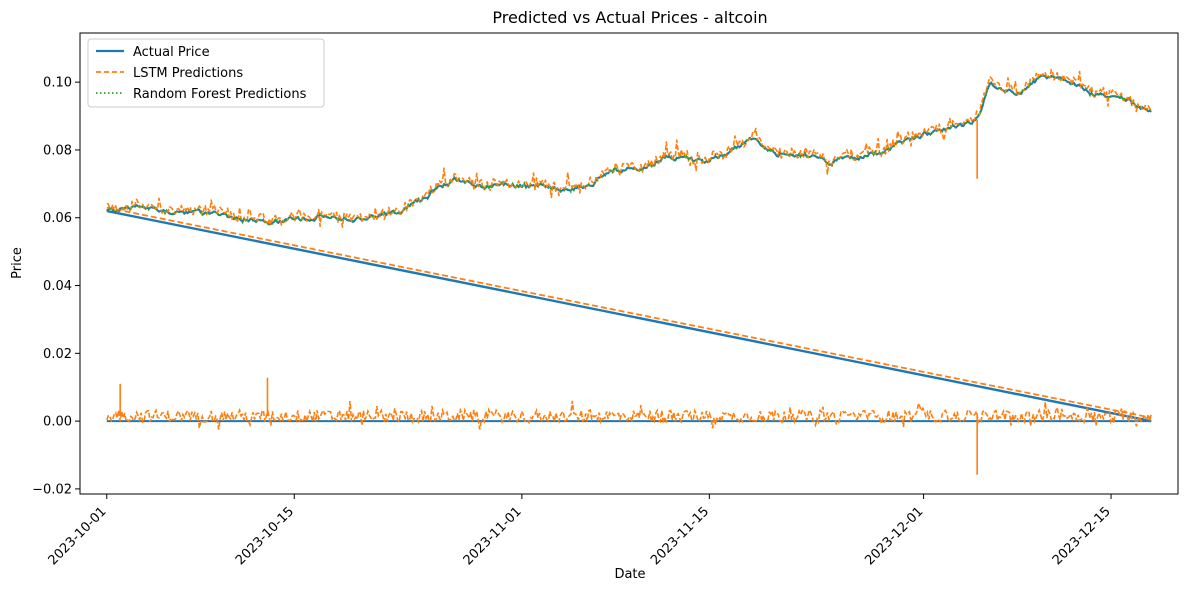  What do you see at coordinates (17, 263) in the screenshot?
I see `y-axis-title: Price` at bounding box center [17, 263].